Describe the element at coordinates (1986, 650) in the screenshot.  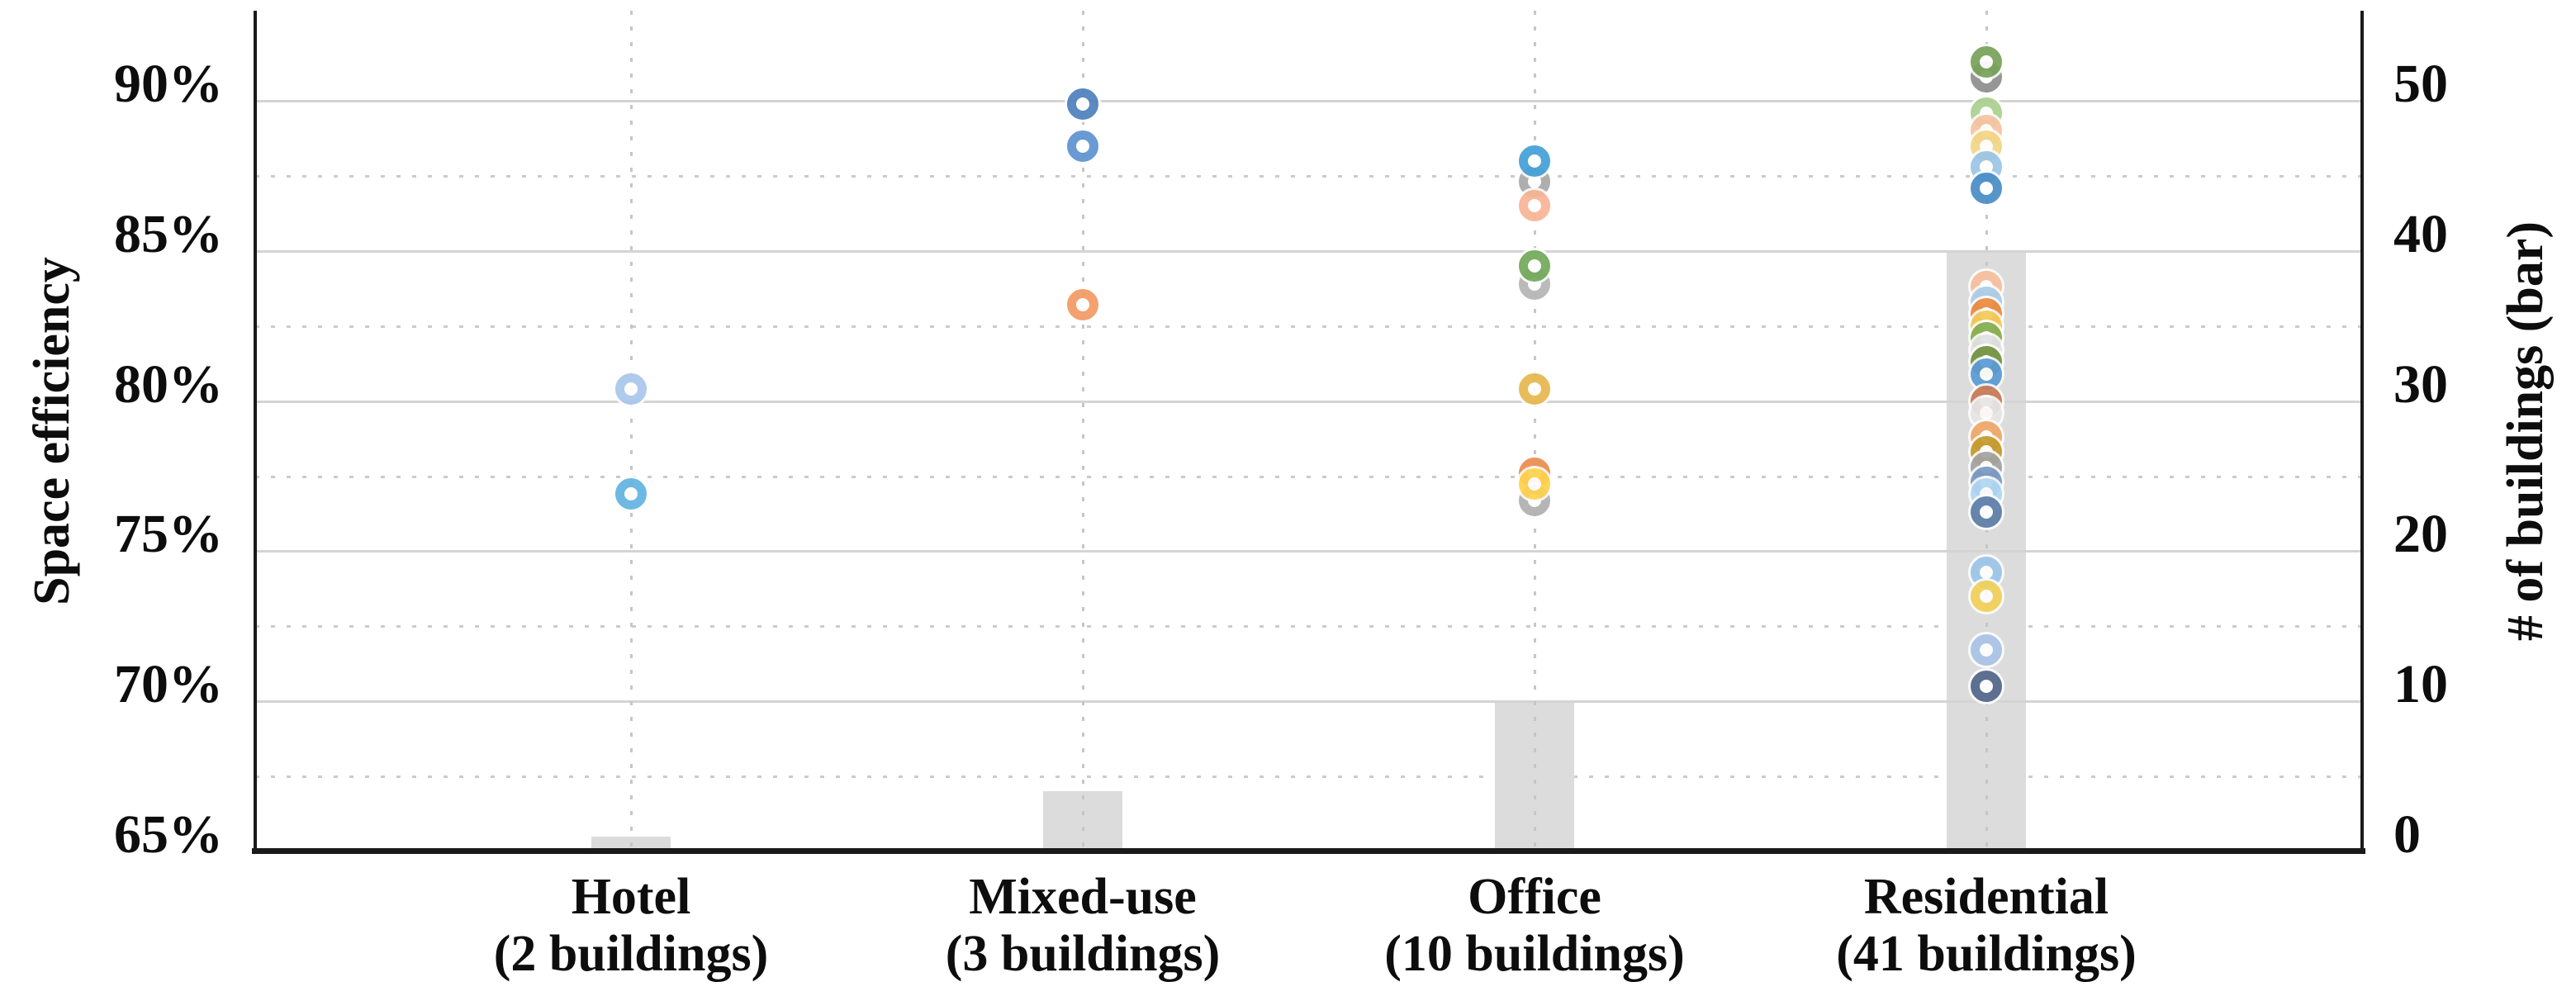
I see `point-residential-71.7` at that location.